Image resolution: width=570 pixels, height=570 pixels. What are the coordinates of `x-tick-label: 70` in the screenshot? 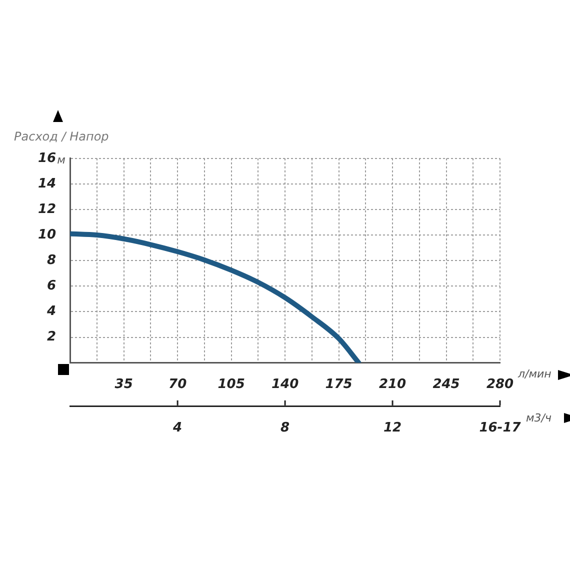 It's located at (177, 384).